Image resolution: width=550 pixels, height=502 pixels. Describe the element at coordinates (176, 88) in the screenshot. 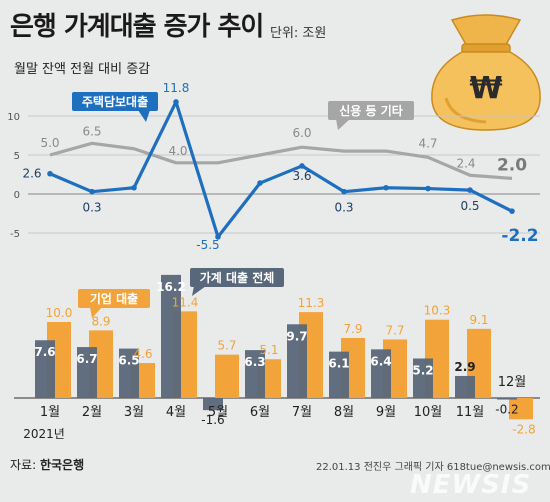

I see `data-label: 11.8` at that location.